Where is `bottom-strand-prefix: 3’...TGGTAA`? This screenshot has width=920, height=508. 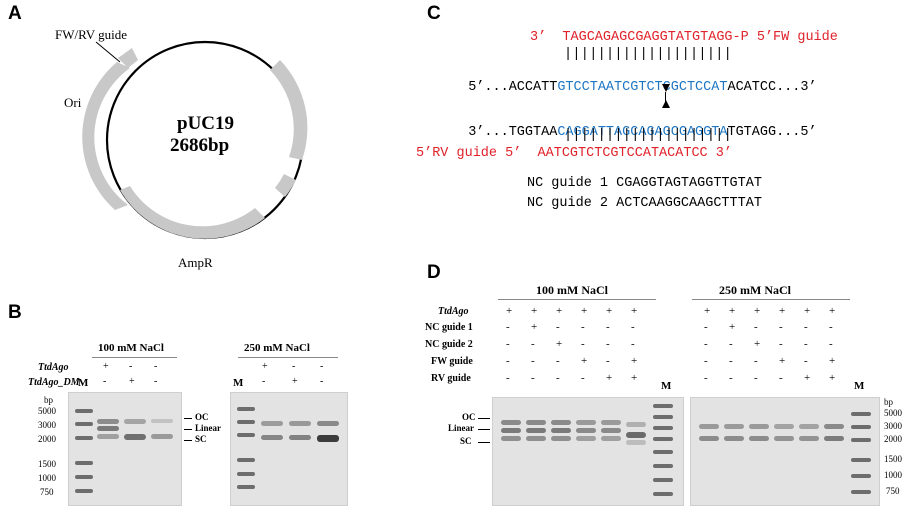 bottom-strand-prefix: 3’...TGGTAA is located at coordinates (513, 132).